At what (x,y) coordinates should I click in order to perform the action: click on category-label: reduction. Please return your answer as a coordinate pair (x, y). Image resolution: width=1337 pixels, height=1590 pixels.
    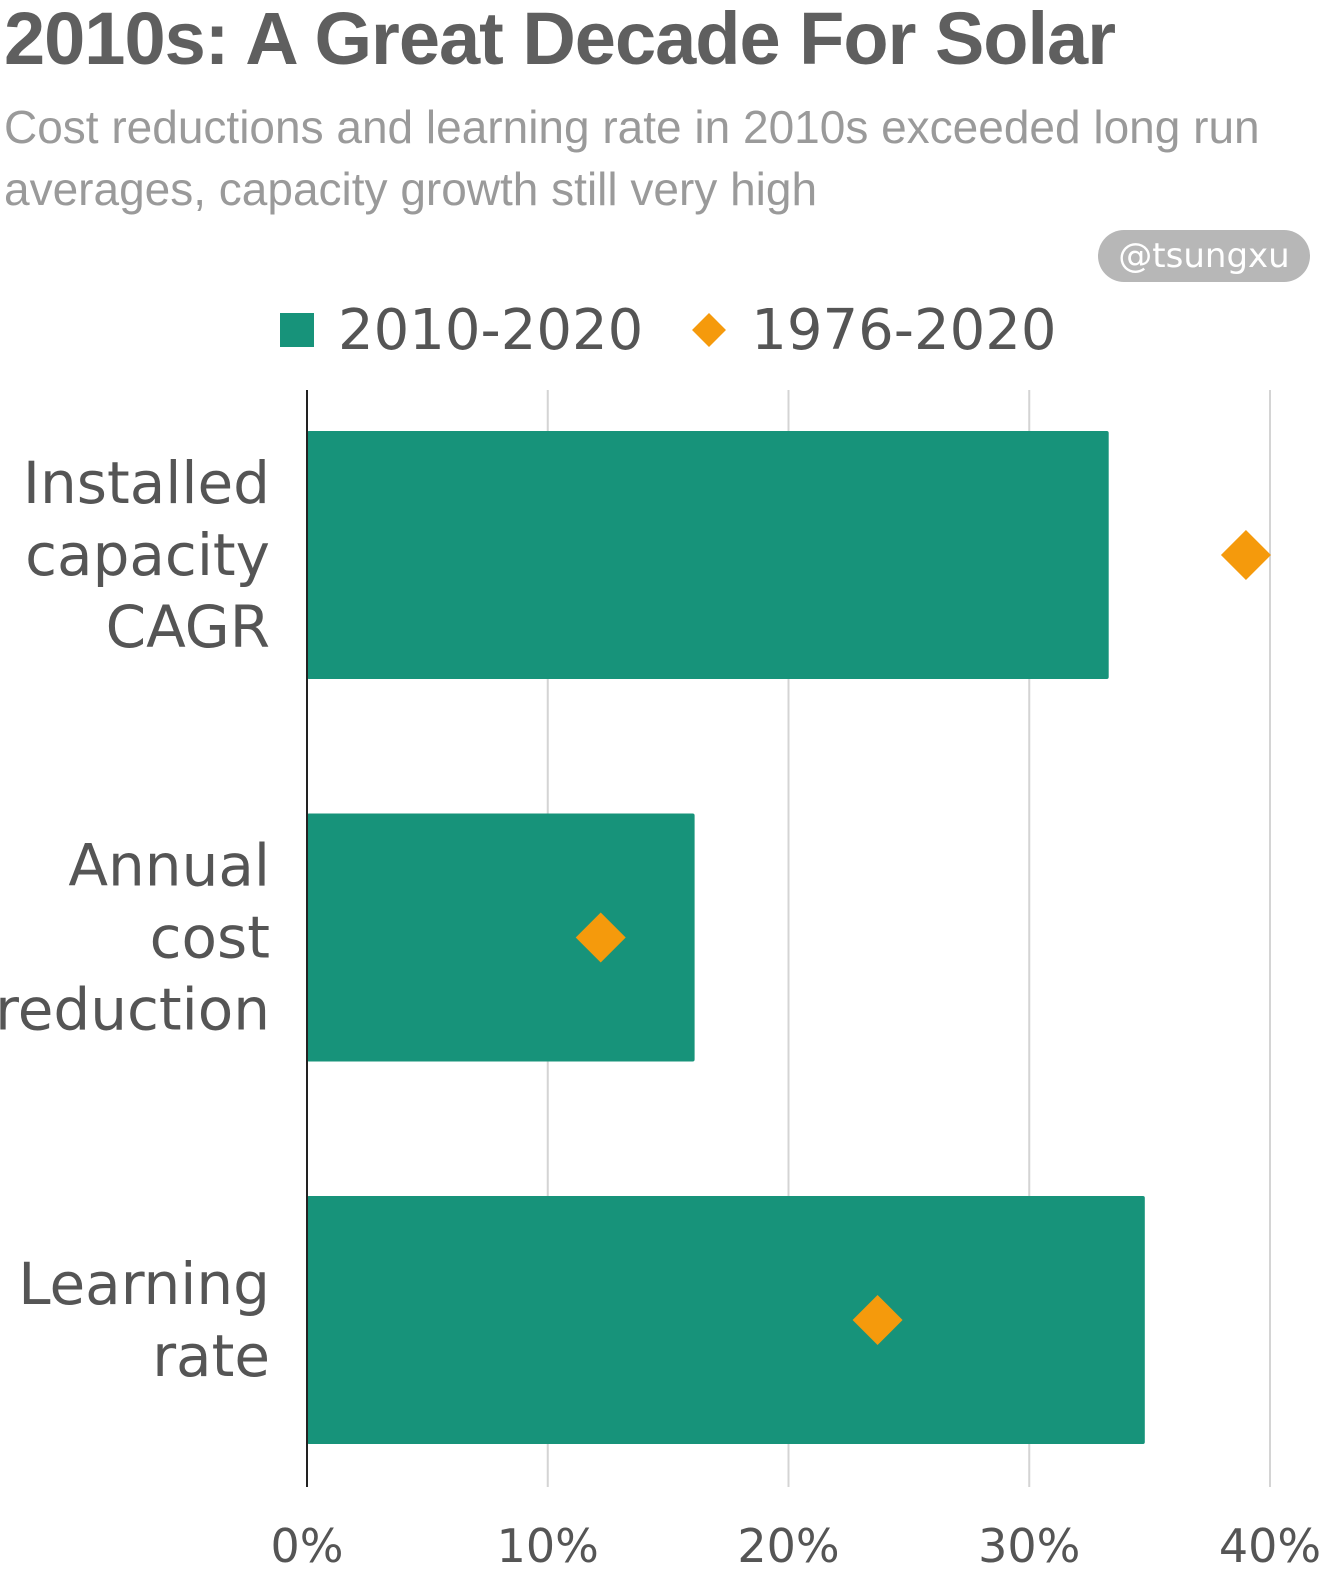
    Looking at the image, I should click on (135, 1010).